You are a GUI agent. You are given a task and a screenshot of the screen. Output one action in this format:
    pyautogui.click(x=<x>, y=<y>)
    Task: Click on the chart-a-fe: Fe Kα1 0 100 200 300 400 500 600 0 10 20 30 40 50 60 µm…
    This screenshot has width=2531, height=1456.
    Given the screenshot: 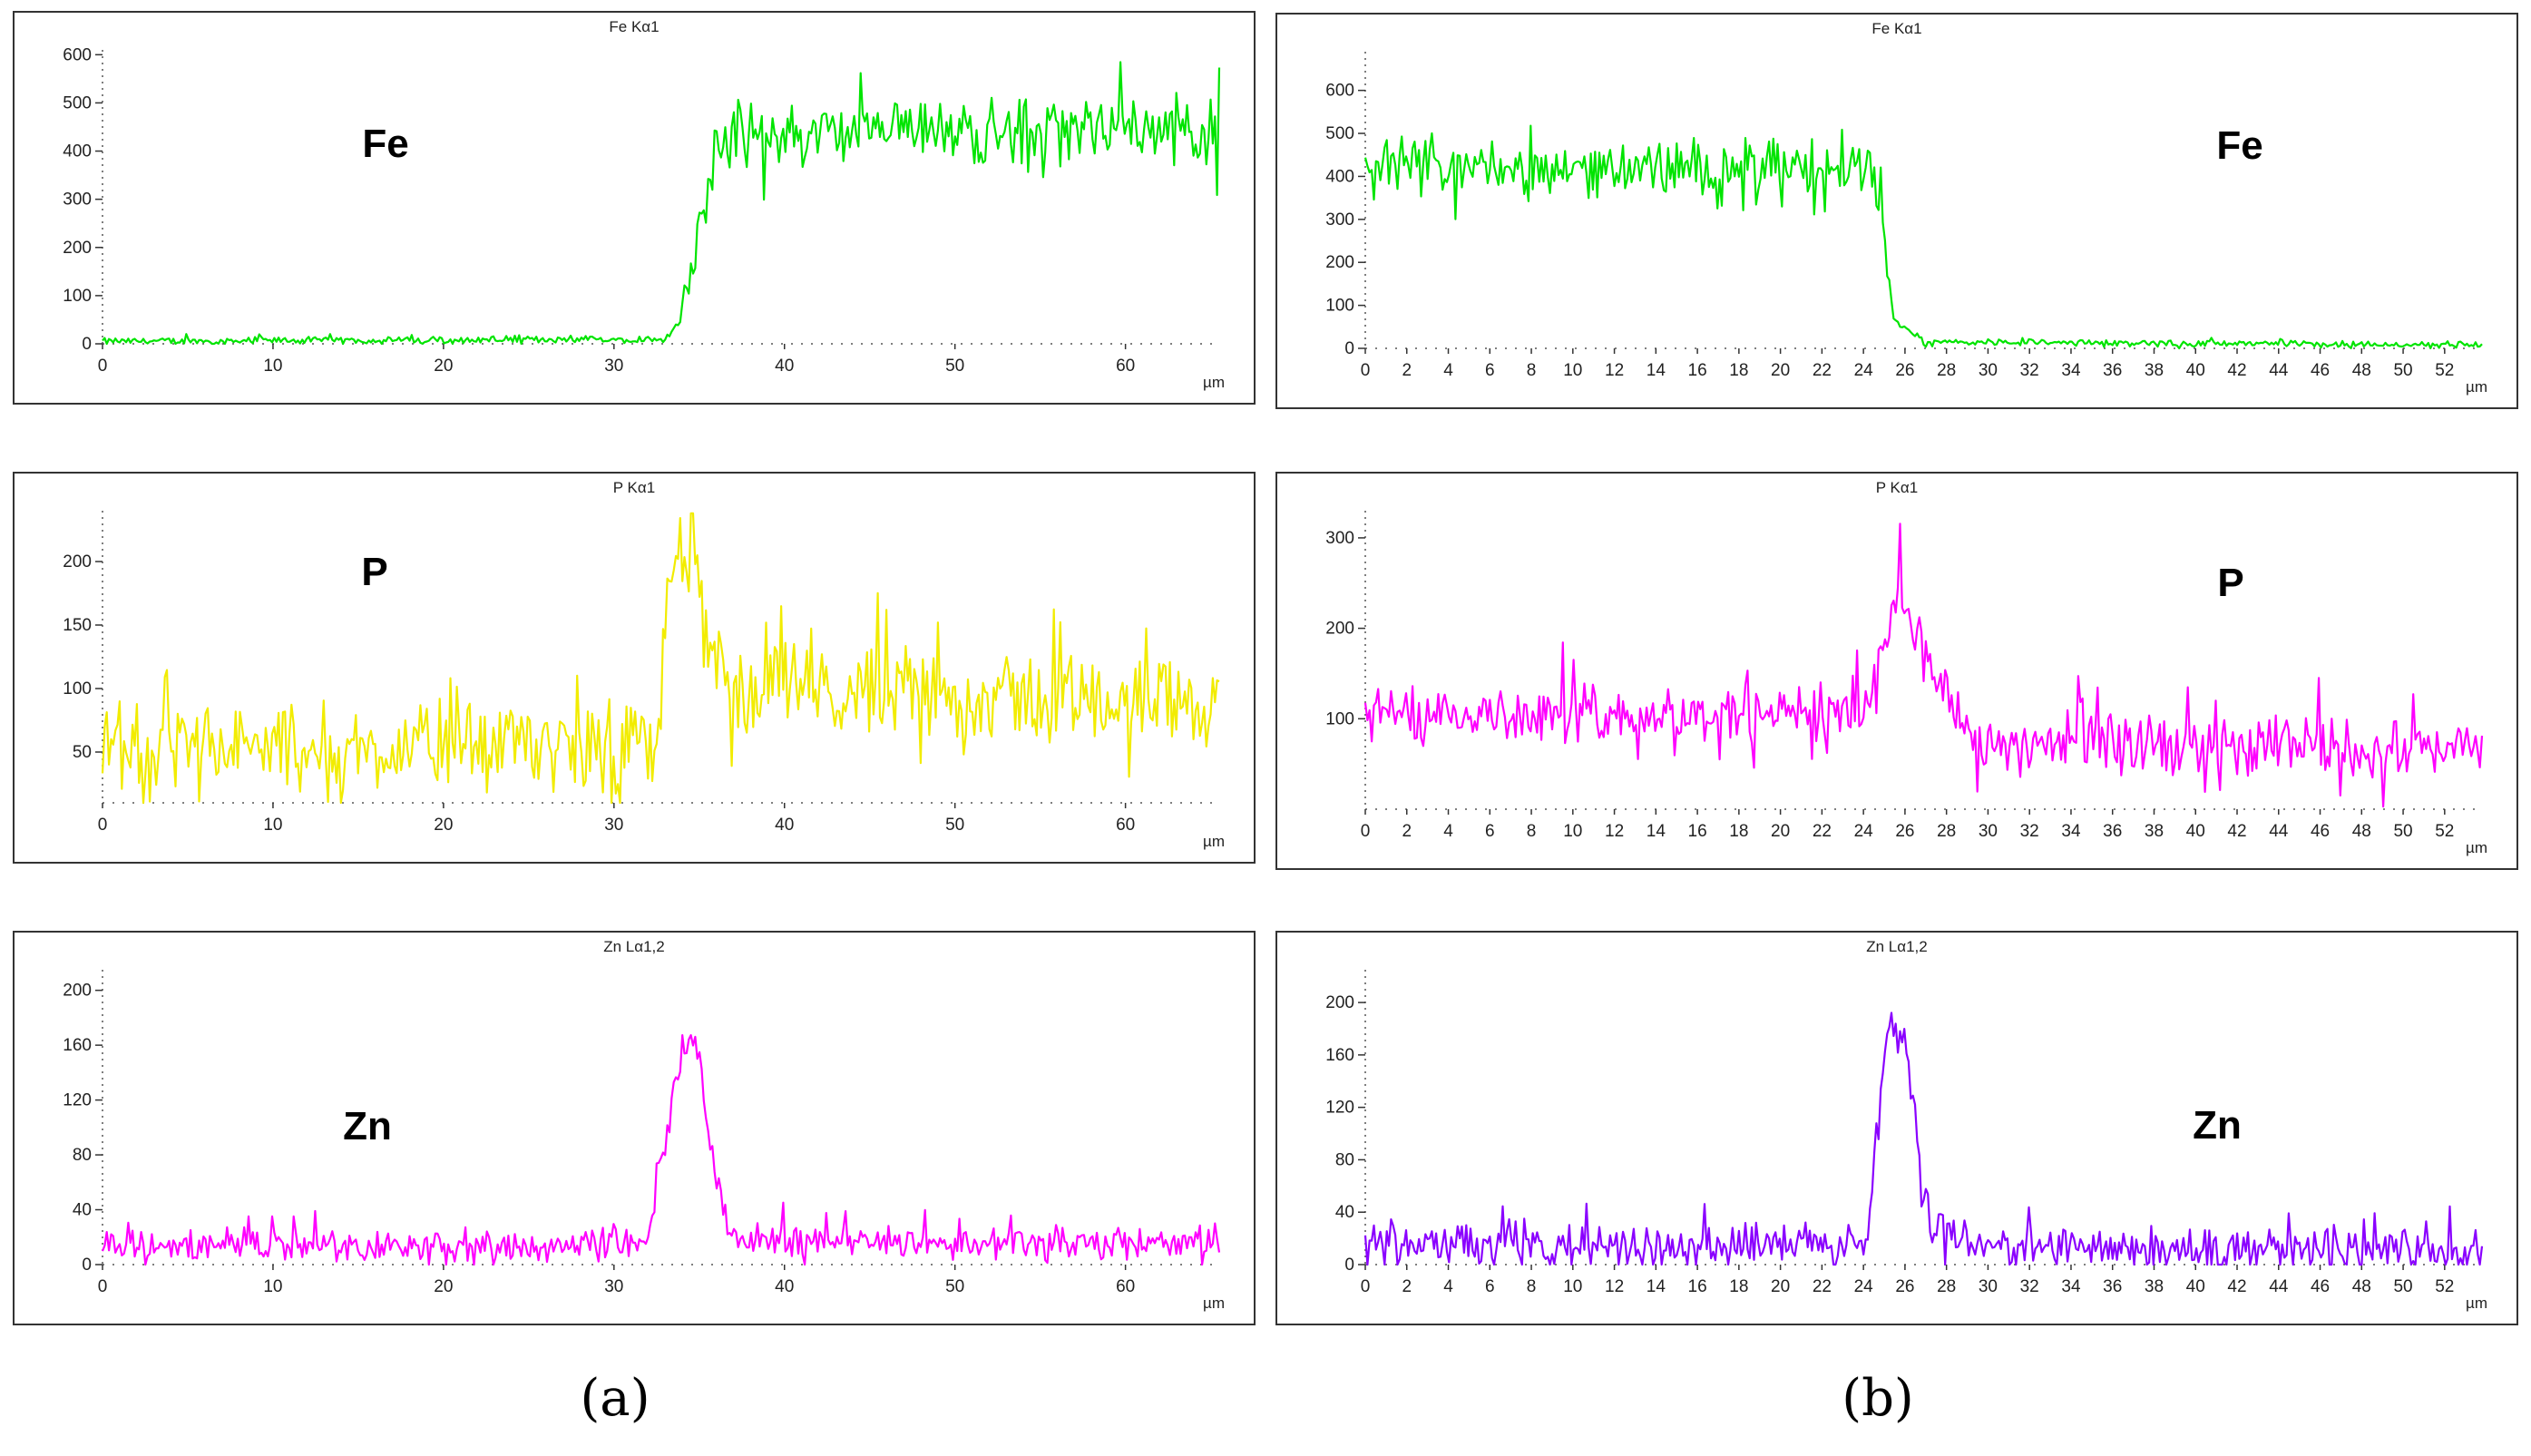 What is the action you would take?
    pyautogui.click(x=634, y=208)
    